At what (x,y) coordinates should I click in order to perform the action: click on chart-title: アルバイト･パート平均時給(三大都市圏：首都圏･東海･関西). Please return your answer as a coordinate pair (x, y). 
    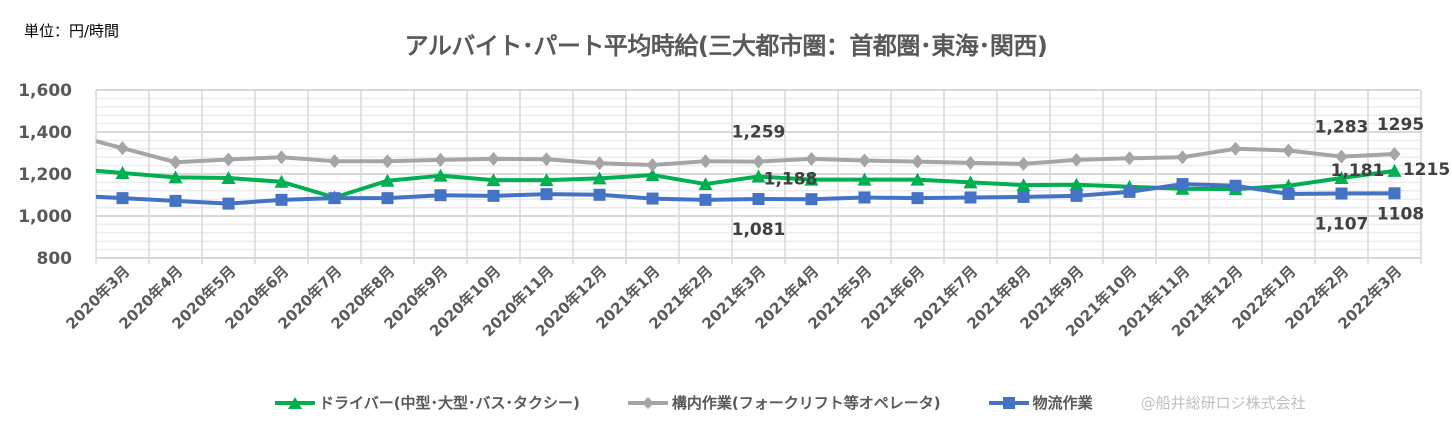
    Looking at the image, I should click on (726, 46).